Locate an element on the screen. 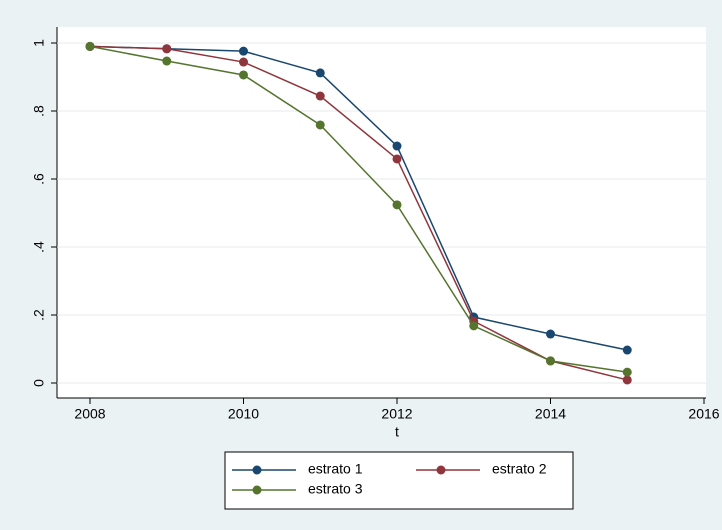 The width and height of the screenshot is (722, 530). y-tick-label: 1 is located at coordinates (39, 43).